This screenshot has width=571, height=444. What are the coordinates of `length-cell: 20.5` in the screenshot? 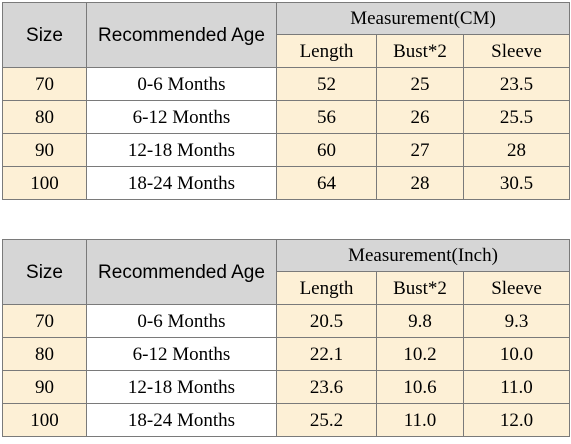 It's located at (326, 321).